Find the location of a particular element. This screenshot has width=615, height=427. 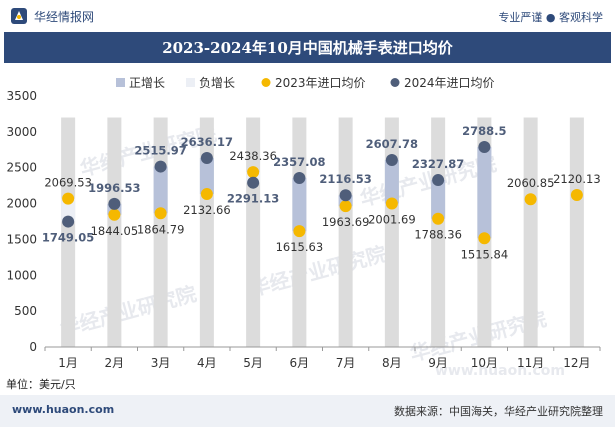

x-tick-label: 3月 is located at coordinates (161, 363).